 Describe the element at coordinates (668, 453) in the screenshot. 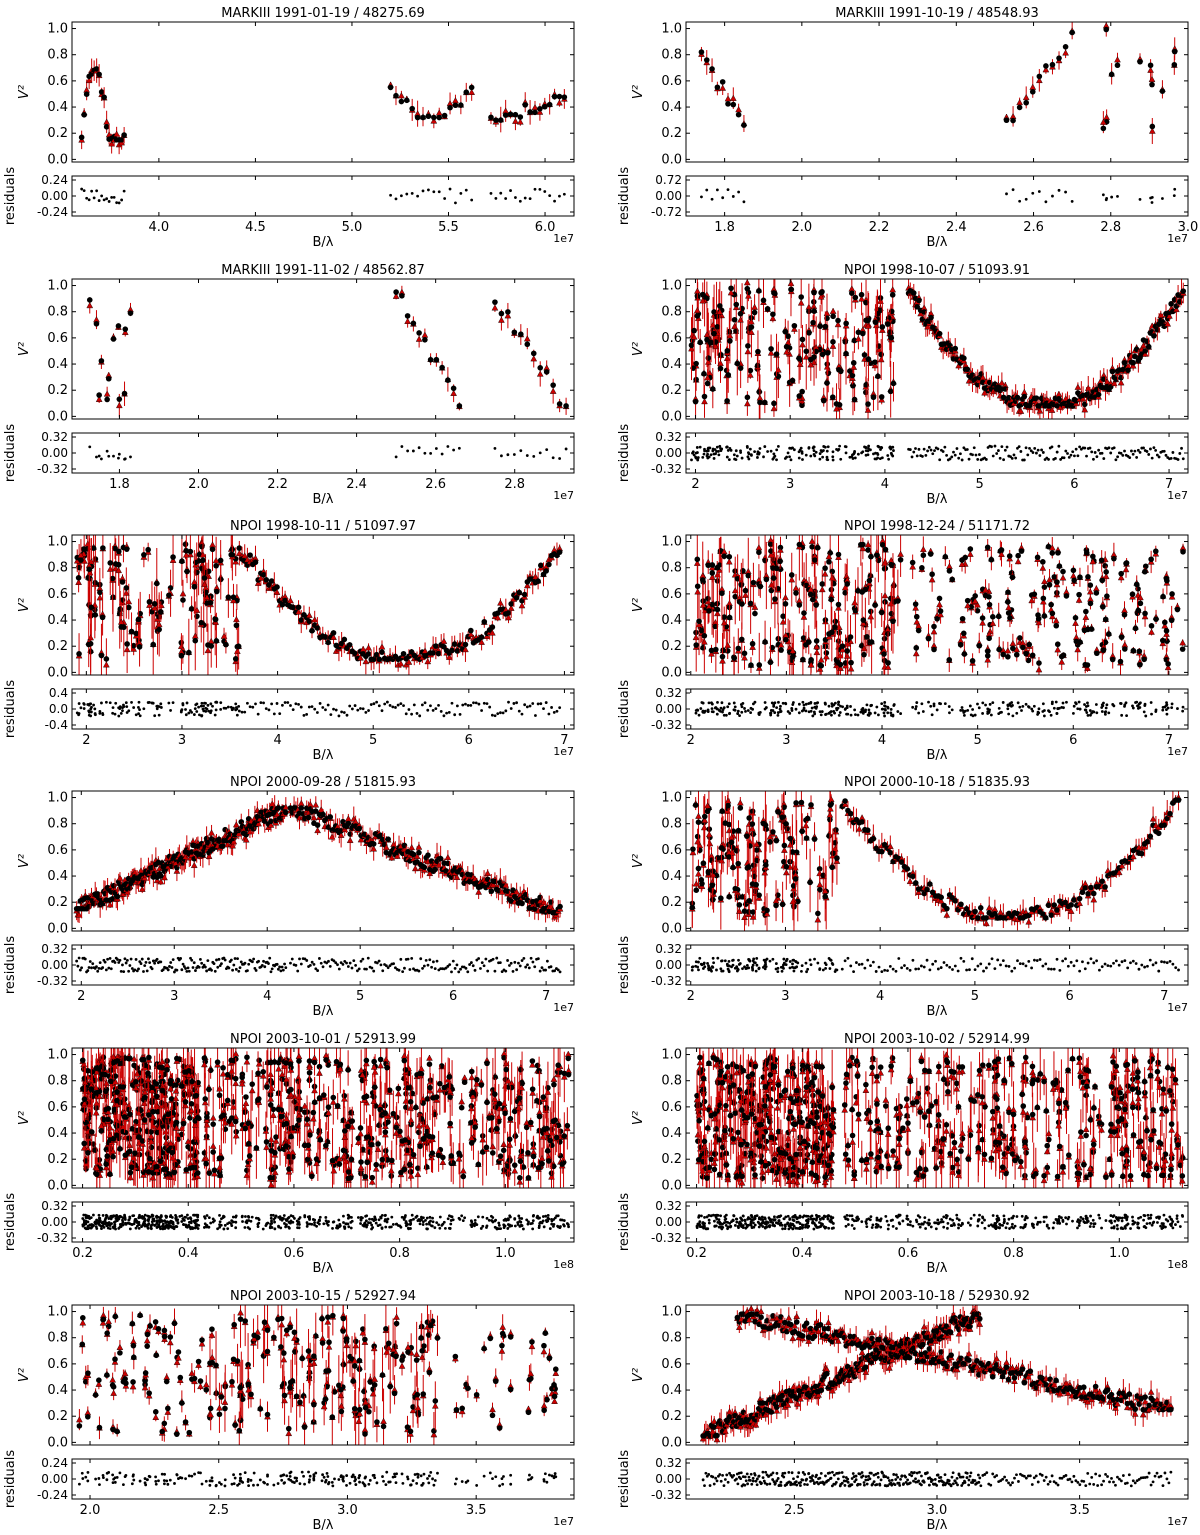

I see `resid-y-tick-label: 0.00` at that location.